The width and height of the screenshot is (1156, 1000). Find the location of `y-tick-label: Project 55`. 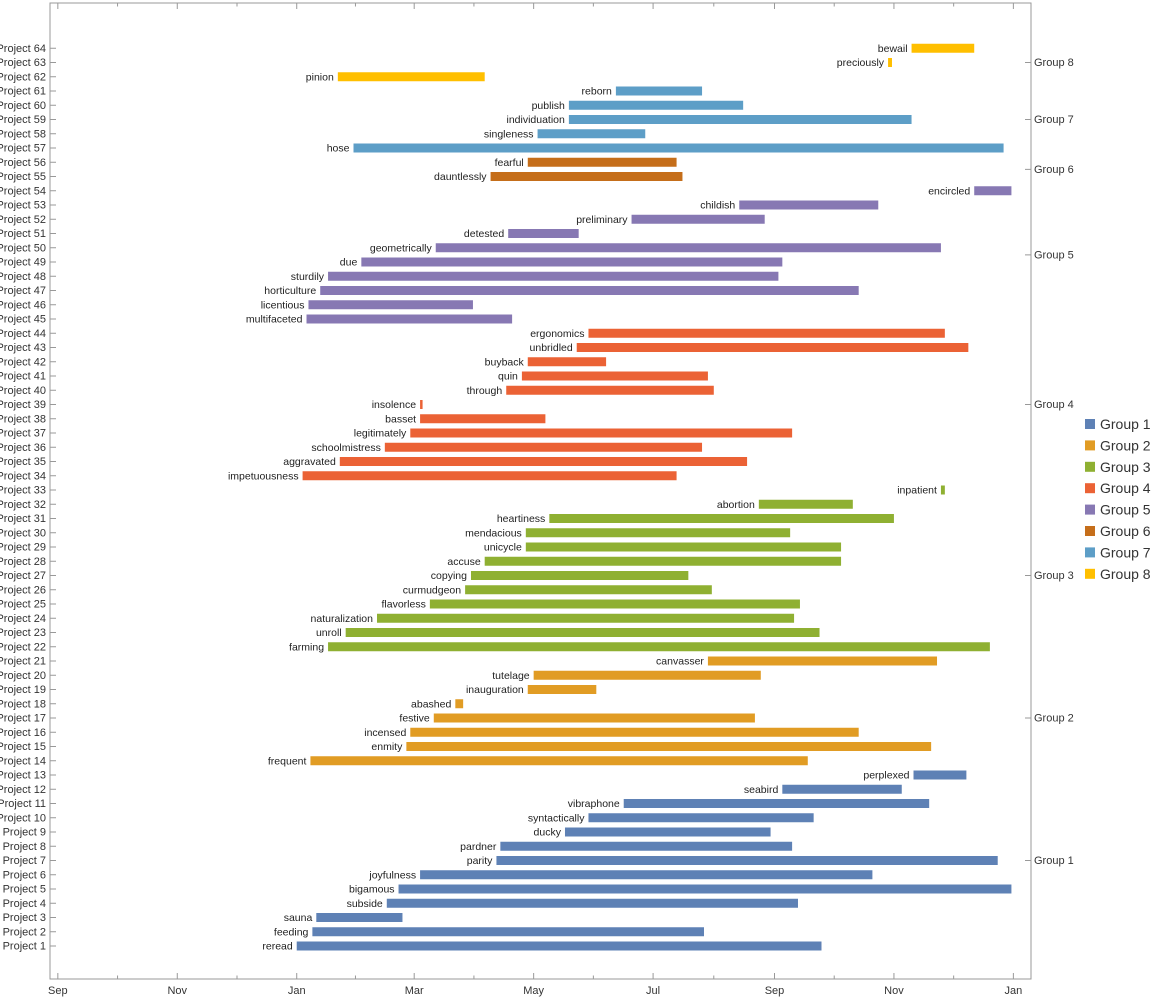

y-tick-label: Project 55 is located at coordinates (23, 177).